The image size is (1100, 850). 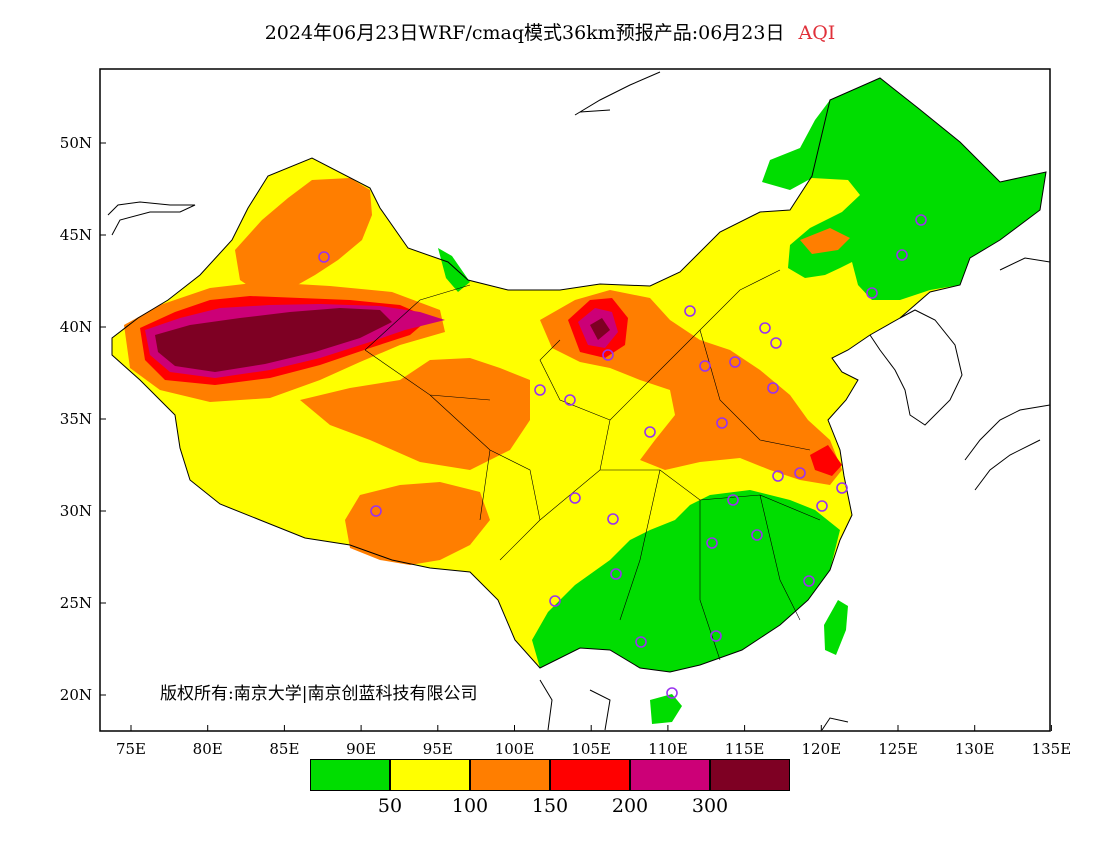 What do you see at coordinates (208, 749) in the screenshot?
I see `lon-tick-label: 80E` at bounding box center [208, 749].